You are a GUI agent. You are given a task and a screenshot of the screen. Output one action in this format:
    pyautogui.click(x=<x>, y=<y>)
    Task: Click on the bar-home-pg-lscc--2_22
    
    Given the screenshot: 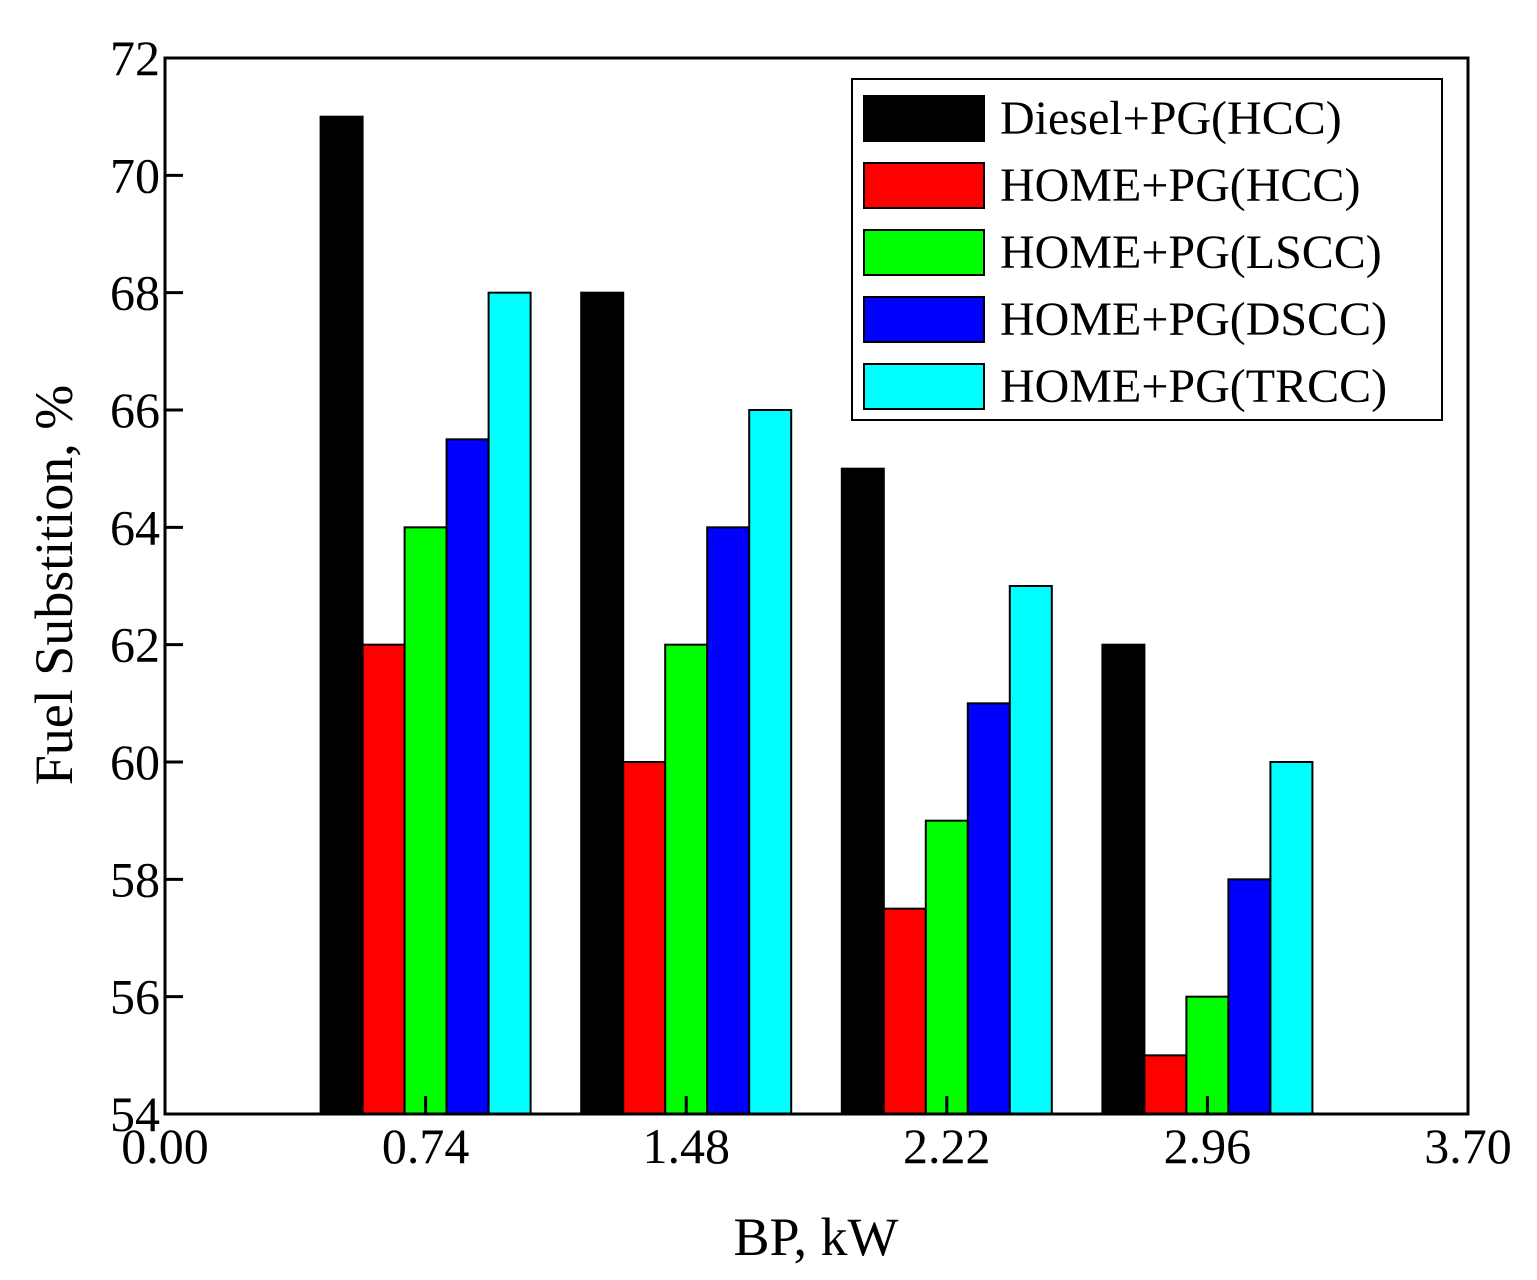 What is the action you would take?
    pyautogui.click(x=946, y=967)
    